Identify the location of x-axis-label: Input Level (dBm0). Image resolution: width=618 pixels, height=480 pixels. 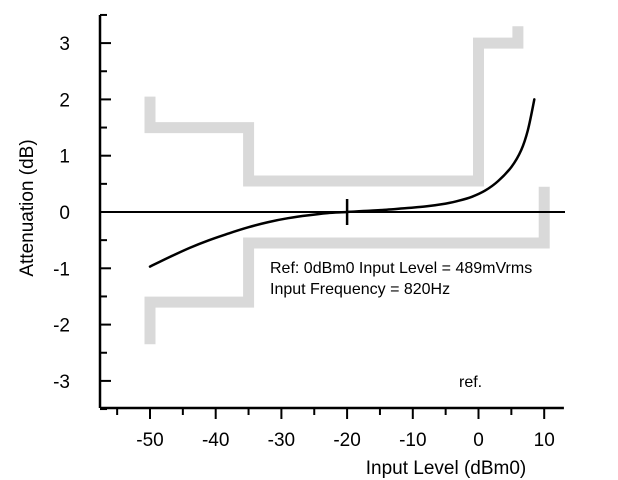
(446, 468).